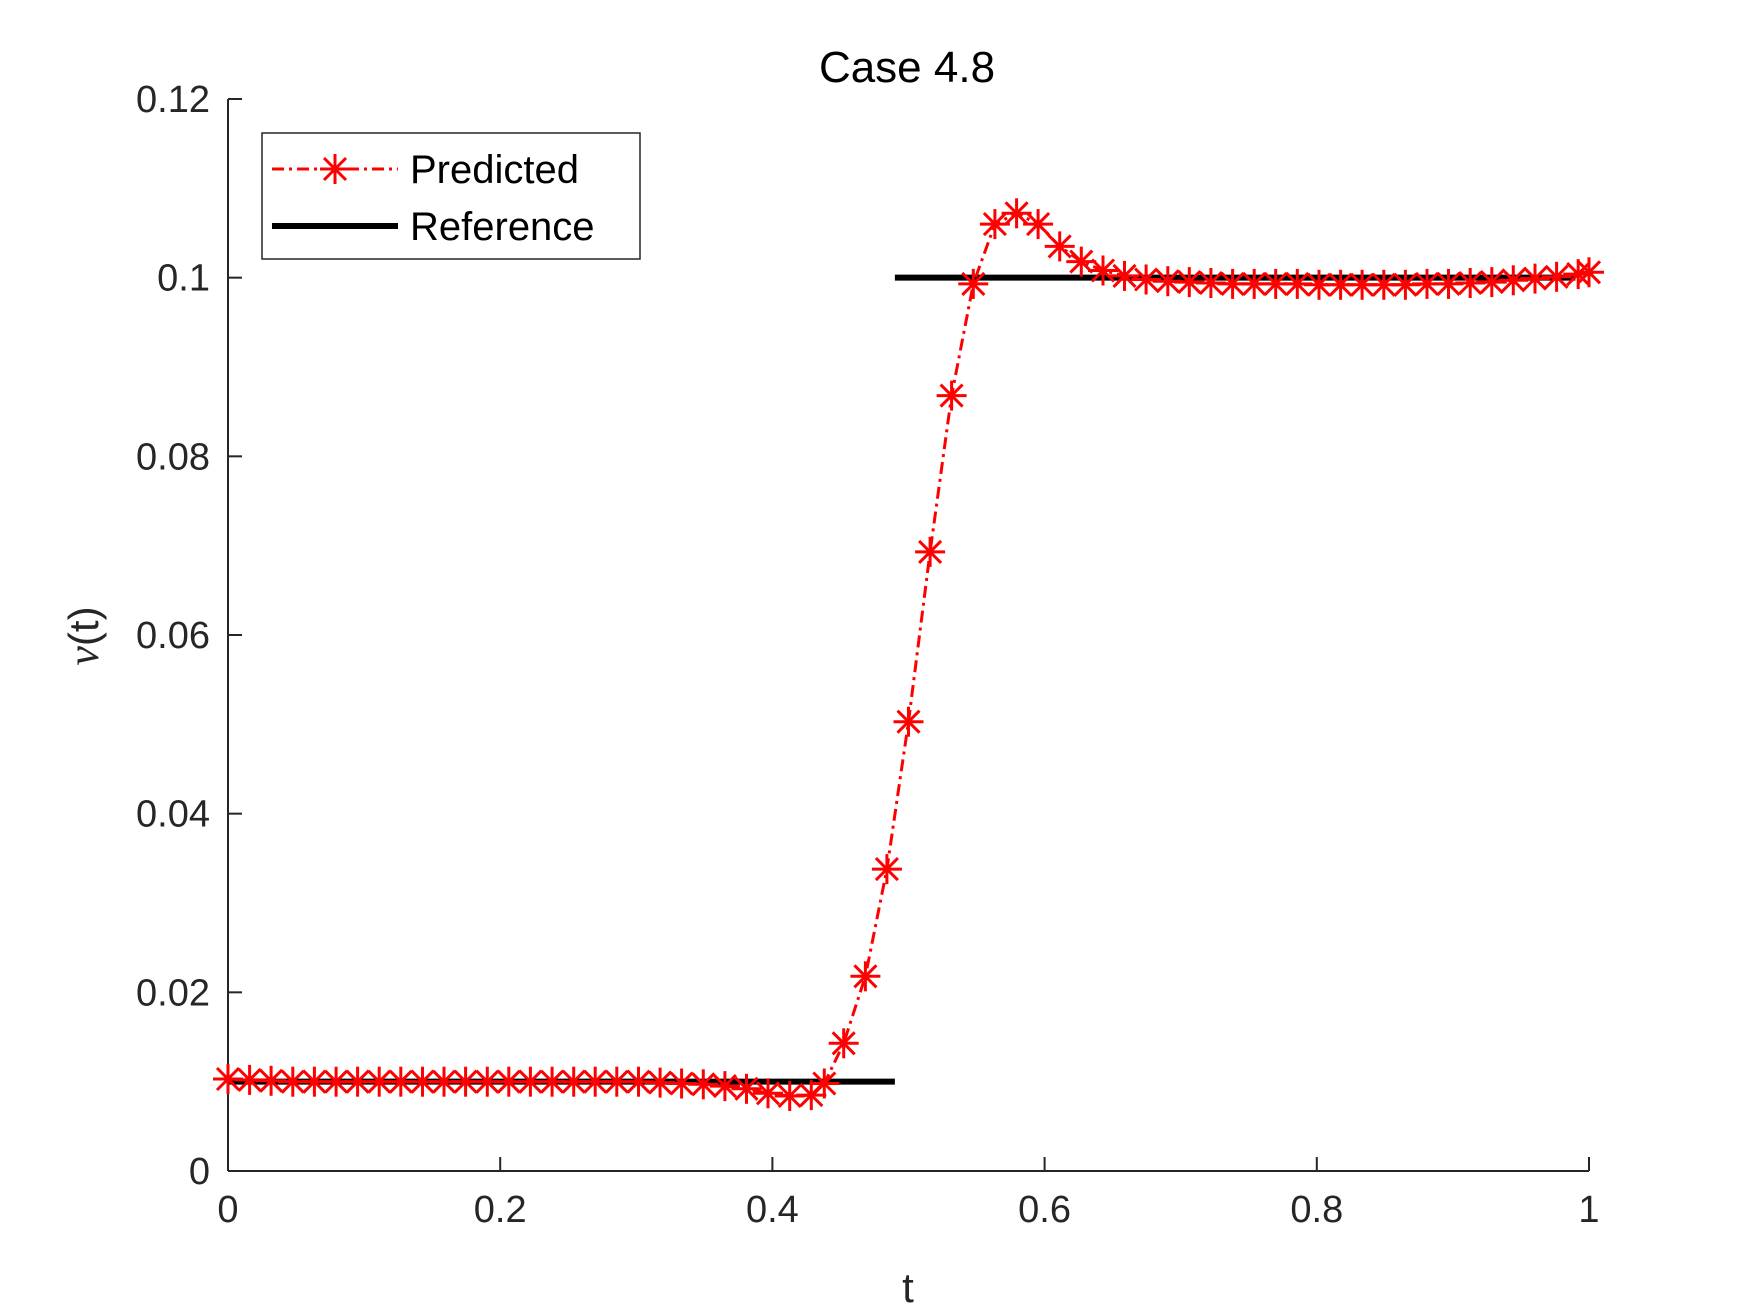 The height and width of the screenshot is (1313, 1750). Describe the element at coordinates (173, 815) in the screenshot. I see `y-tick-label: 0.04` at that location.